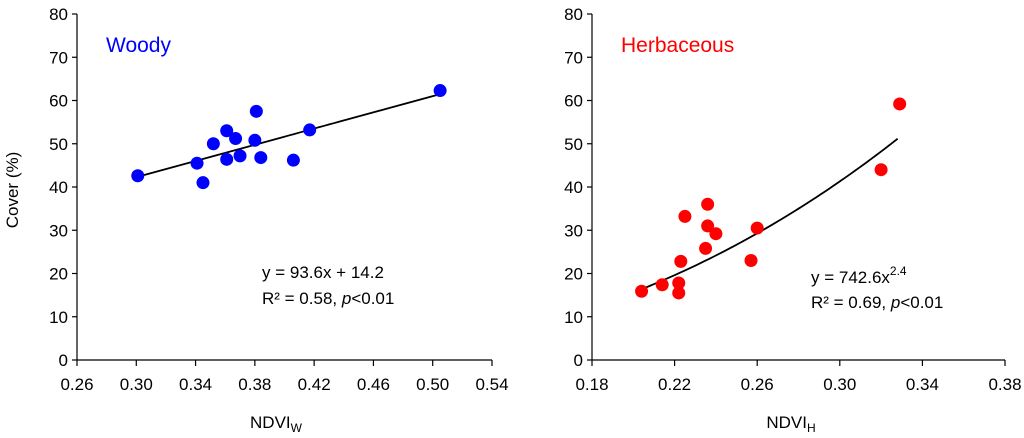 Image resolution: width=1024 pixels, height=438 pixels. I want to click on herbaceous-equation-exponent: 2.4, so click(898, 271).